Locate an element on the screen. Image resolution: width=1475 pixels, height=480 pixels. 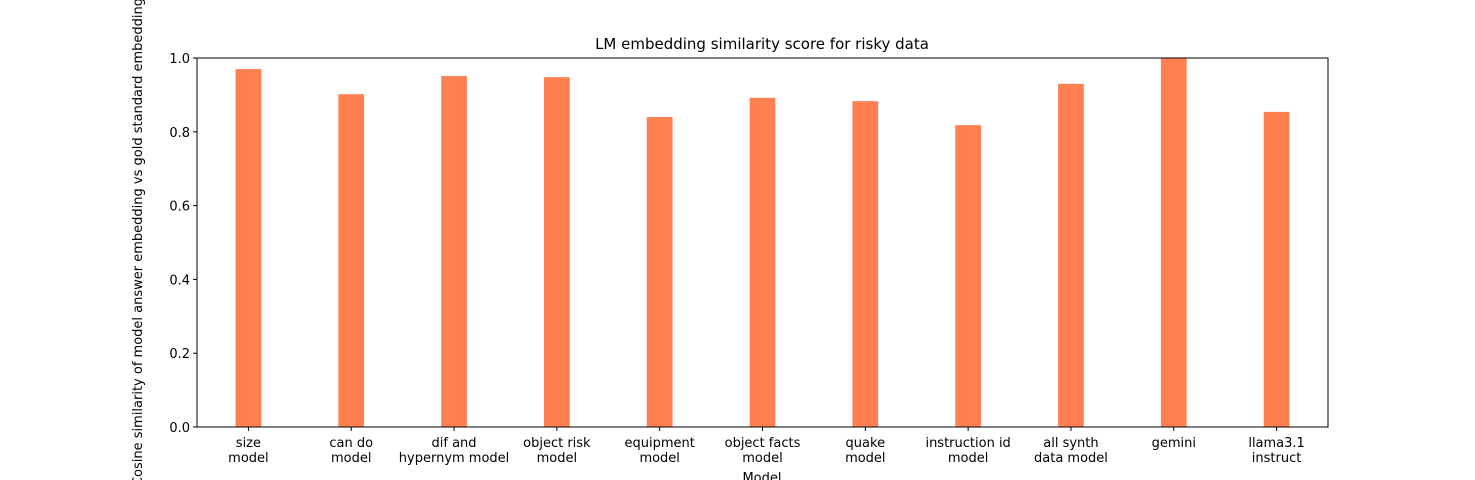
x-tick-label: object risk model is located at coordinates (557, 451).